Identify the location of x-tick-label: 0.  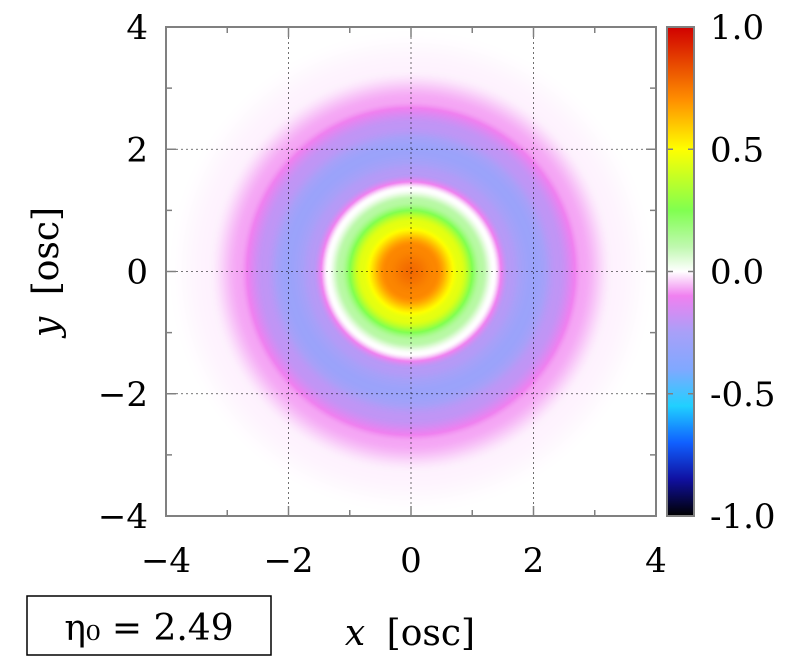
(411, 561).